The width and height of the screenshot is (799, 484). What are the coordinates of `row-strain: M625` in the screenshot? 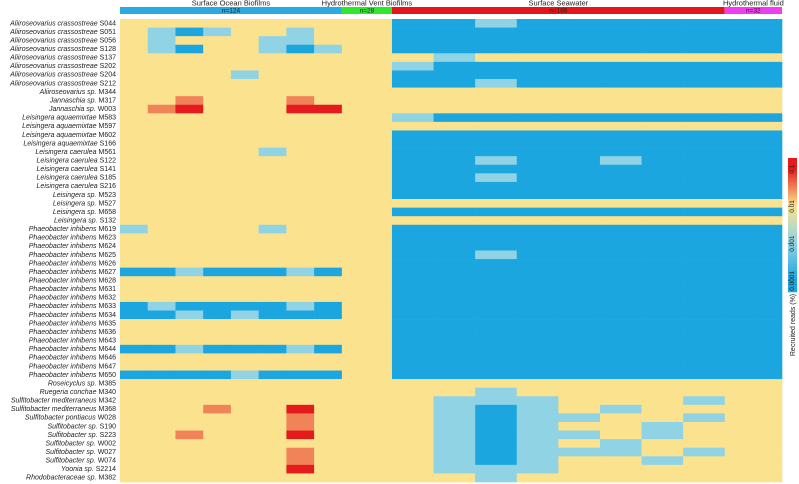 It's located at (107, 255).